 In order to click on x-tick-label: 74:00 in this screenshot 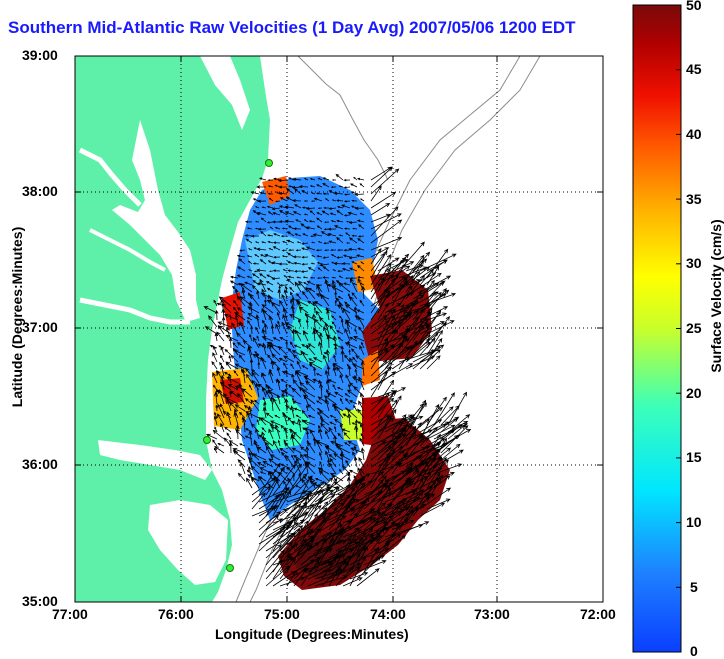, I will do `click(388, 614)`.